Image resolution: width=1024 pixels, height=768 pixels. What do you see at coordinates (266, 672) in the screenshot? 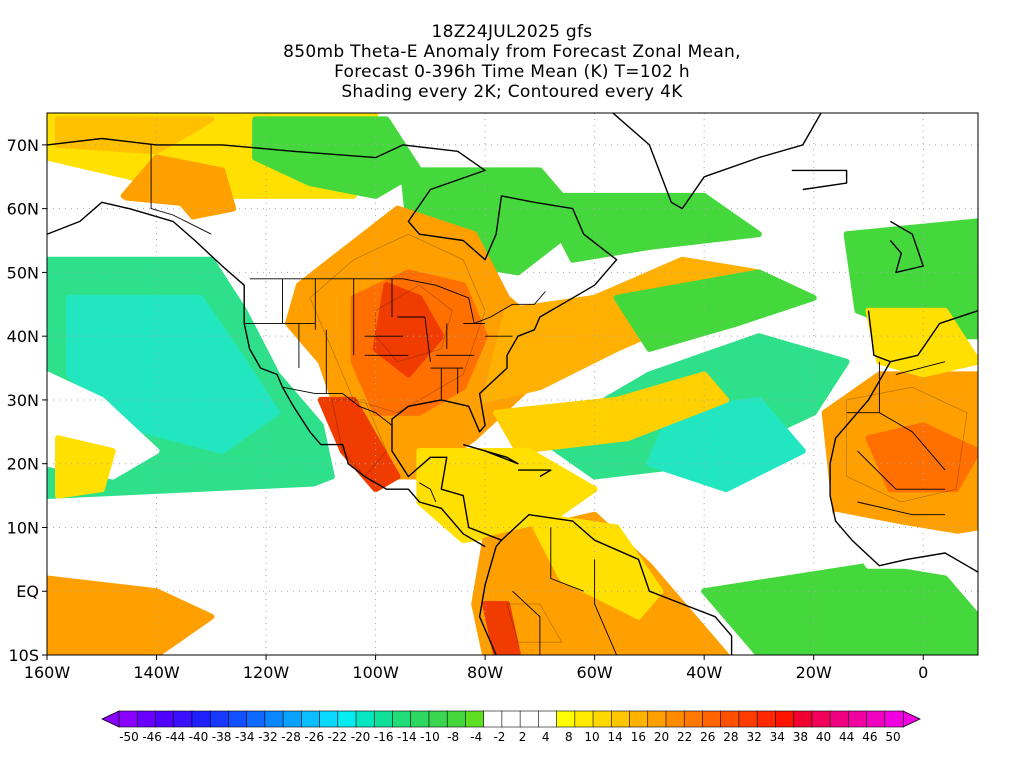
I see `lon-tick-label: 120W` at bounding box center [266, 672].